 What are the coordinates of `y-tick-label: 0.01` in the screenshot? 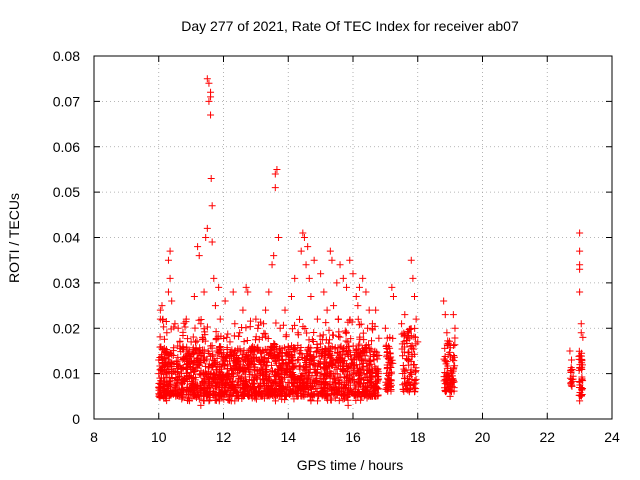 It's located at (66, 374).